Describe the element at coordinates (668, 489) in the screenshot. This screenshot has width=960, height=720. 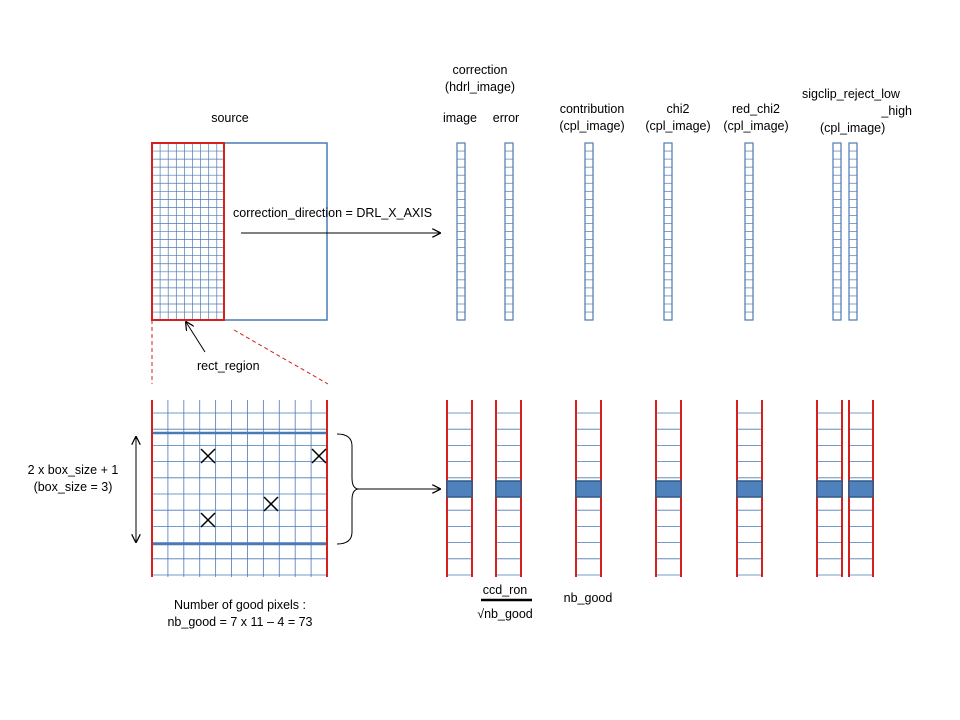
I see `zoom-chi2-column-result-pixel` at that location.